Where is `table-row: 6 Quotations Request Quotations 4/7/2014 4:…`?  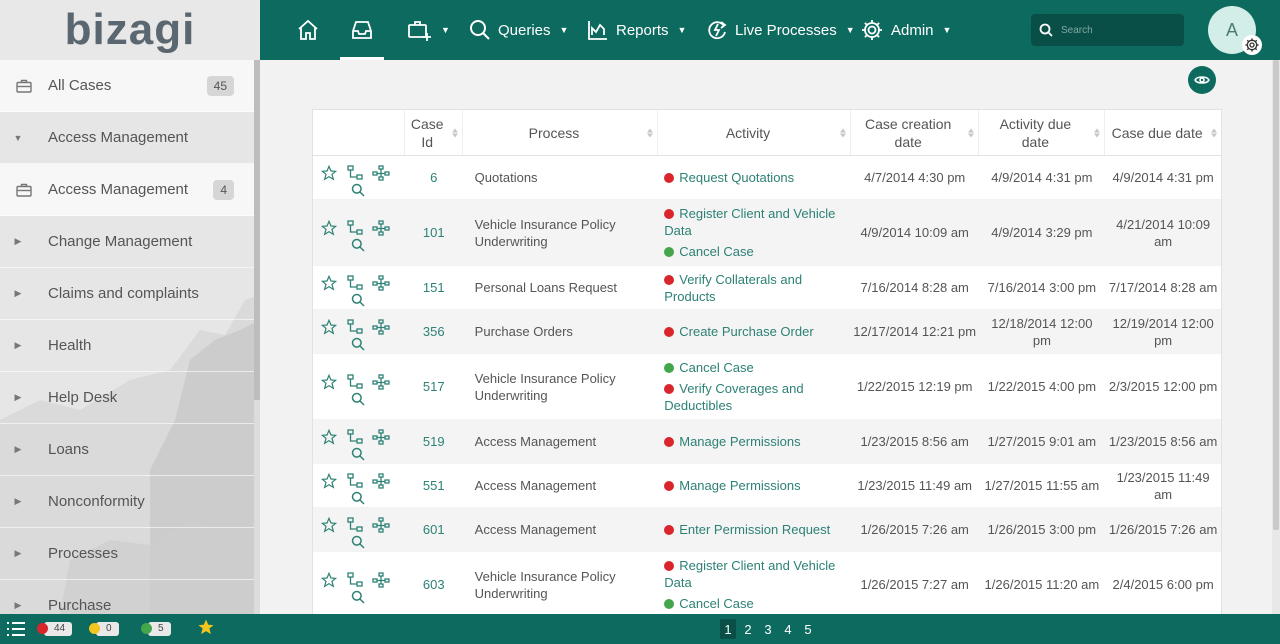
table-row: 6 Quotations Request Quotations 4/7/2014 4:… is located at coordinates (767, 178).